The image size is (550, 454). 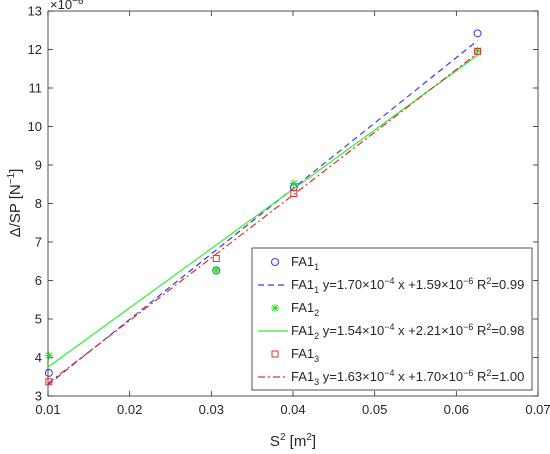 What do you see at coordinates (11, 178) in the screenshot?
I see `y-axis-label-sup: −1` at bounding box center [11, 178].